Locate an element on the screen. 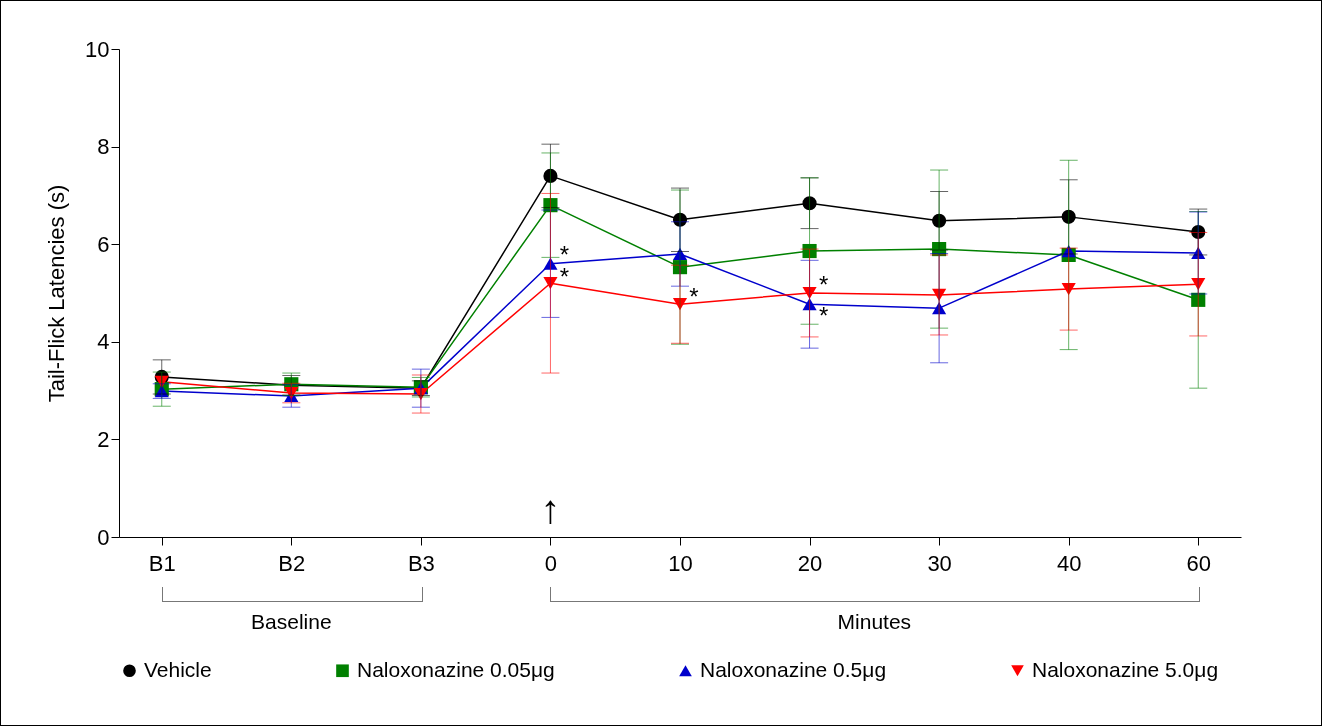  y-tick-label: 6 is located at coordinates (103, 244).